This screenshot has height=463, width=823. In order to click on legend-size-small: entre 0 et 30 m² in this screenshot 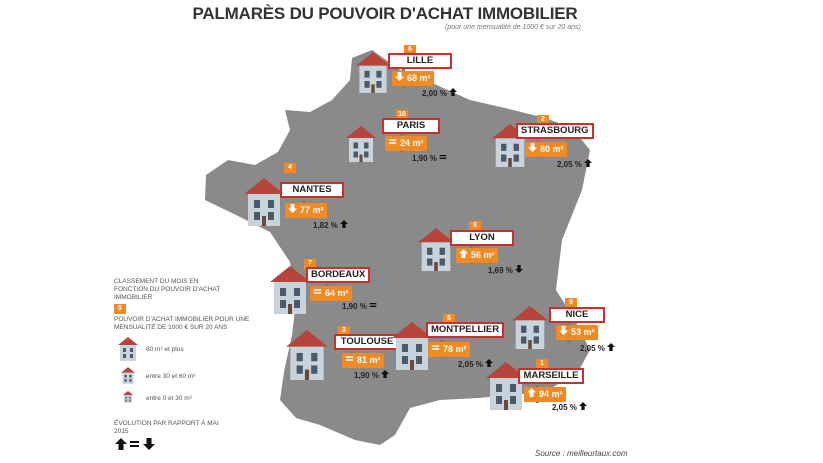, I will do `click(169, 398)`.